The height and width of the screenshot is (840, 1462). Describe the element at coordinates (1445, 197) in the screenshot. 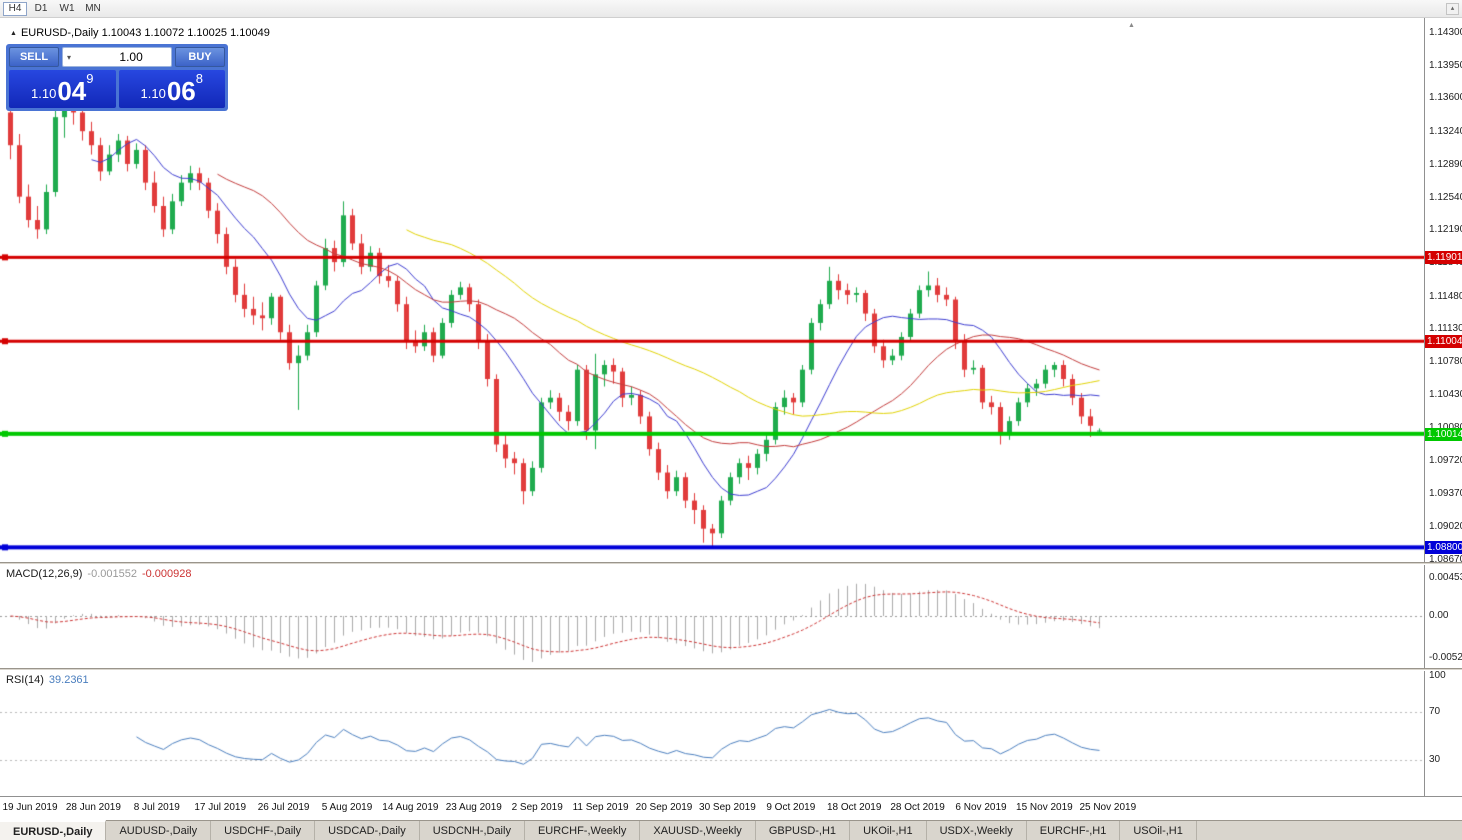

I see `price-axis-label: 1.12540` at that location.